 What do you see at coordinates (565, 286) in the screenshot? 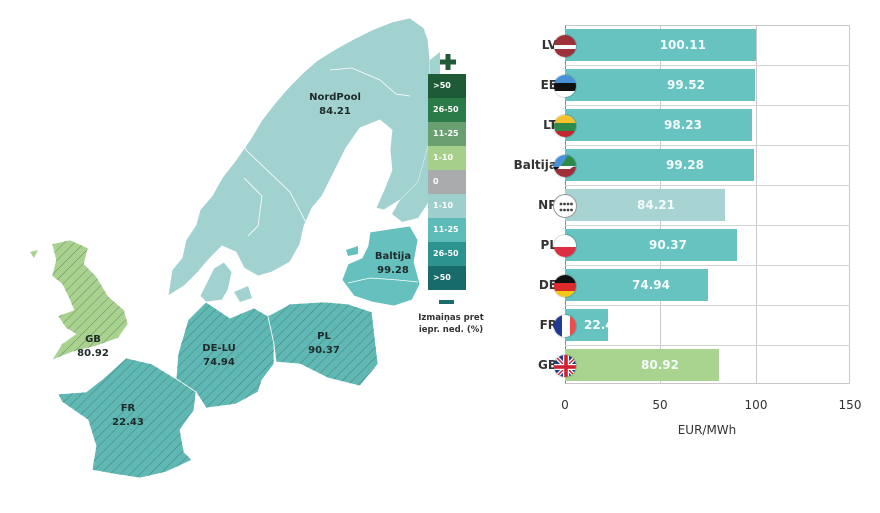
I see `germany-flag-icon` at bounding box center [565, 286].